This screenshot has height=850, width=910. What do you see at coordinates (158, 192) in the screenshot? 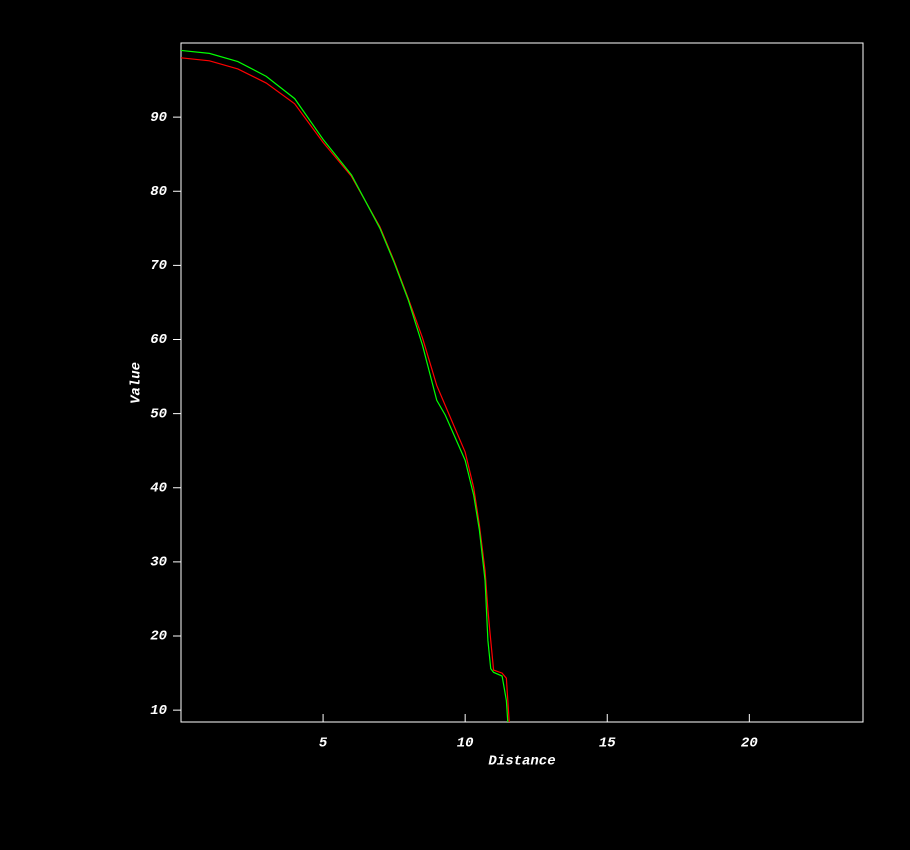
I see `y-tick-label: 80` at bounding box center [158, 192].